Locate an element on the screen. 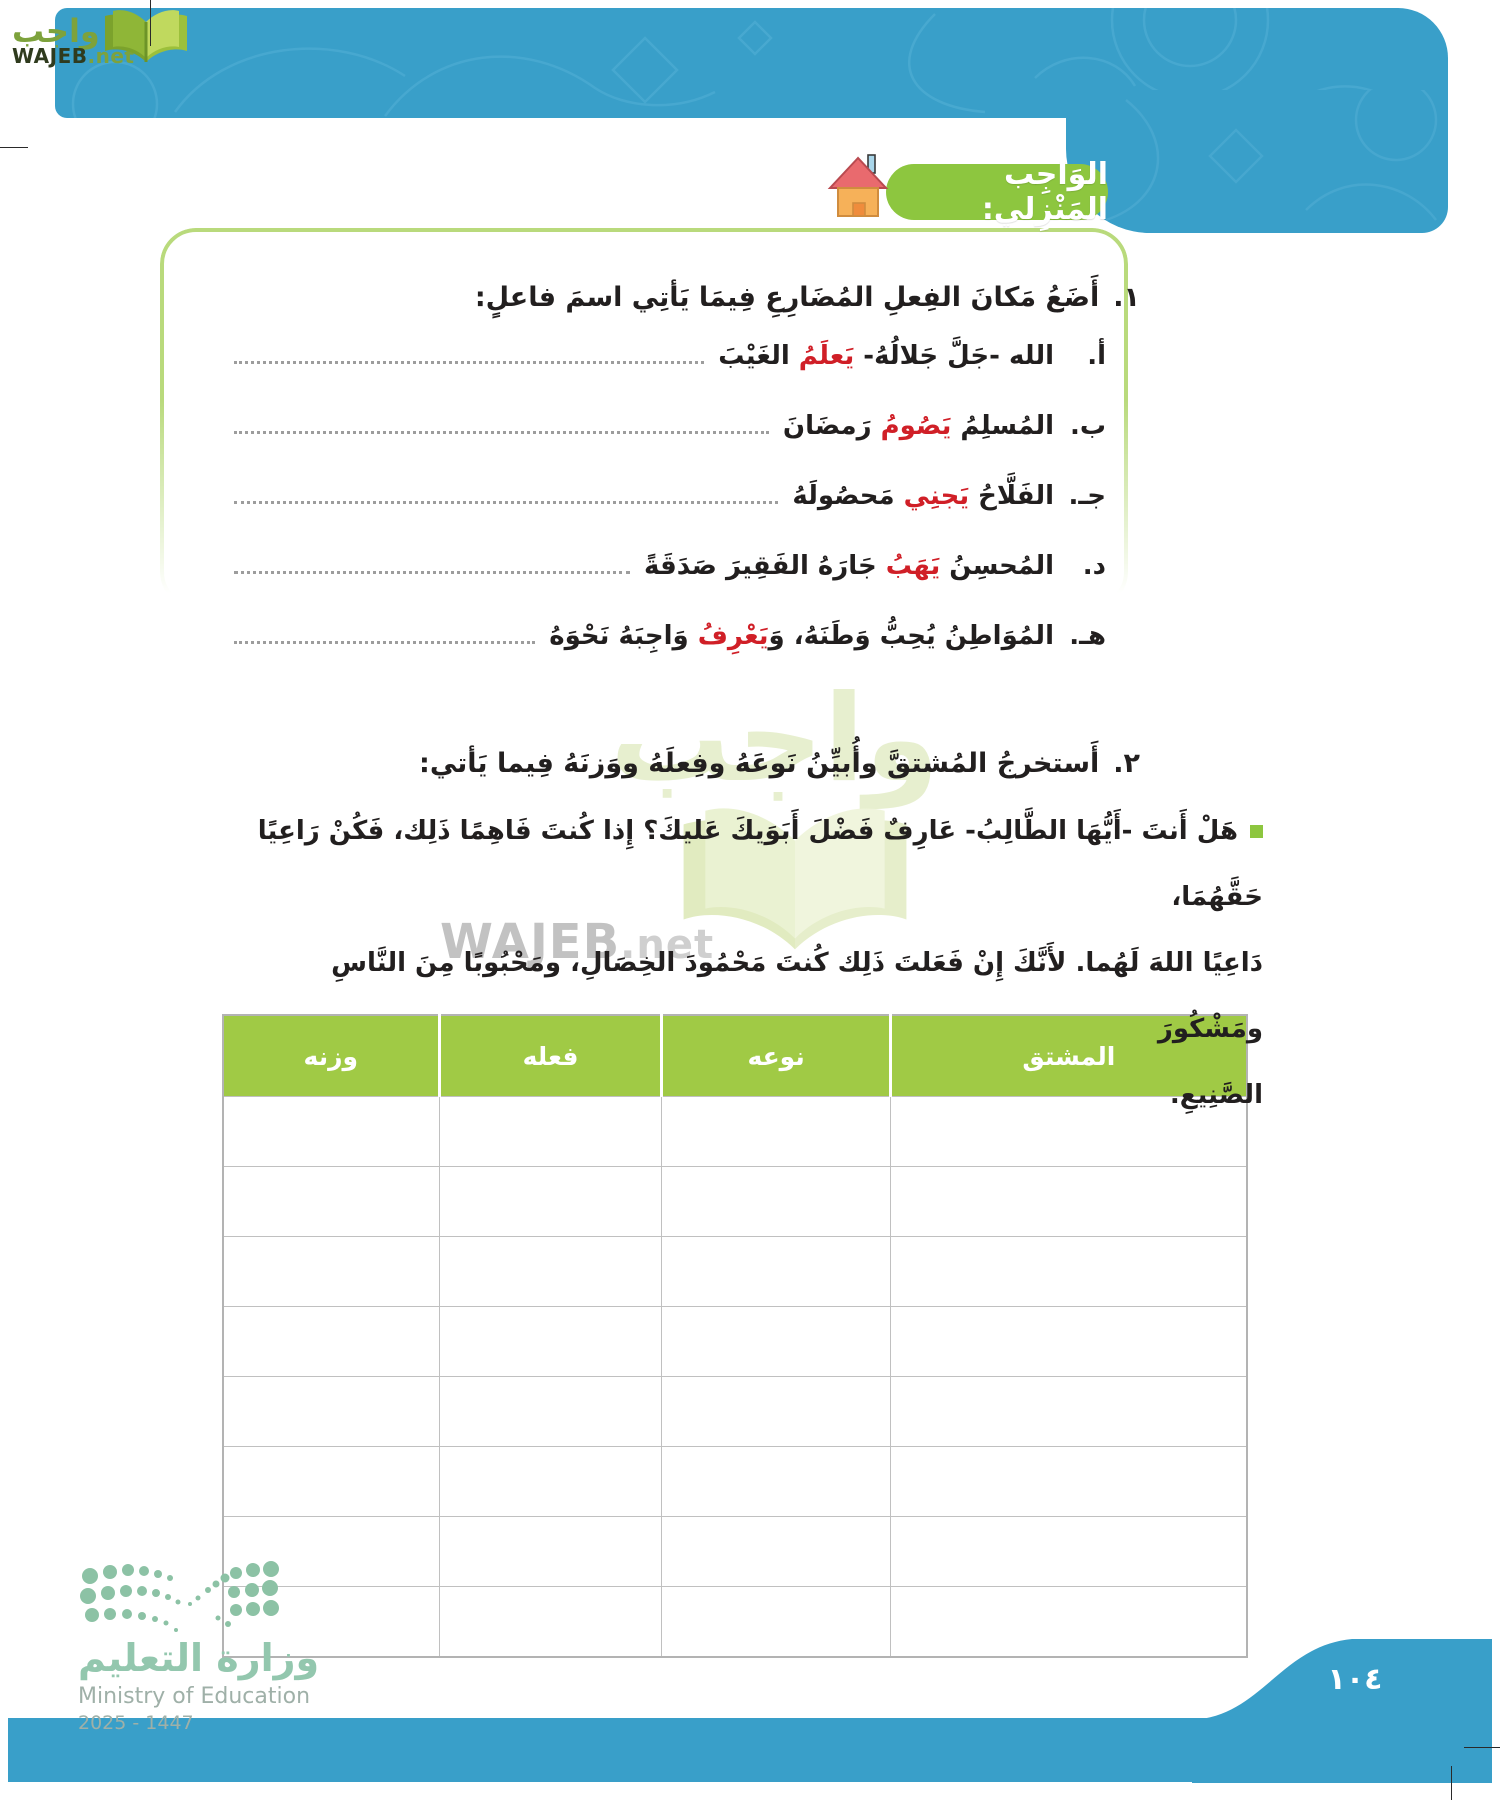  moe-logo is located at coordinates (179, 1596).